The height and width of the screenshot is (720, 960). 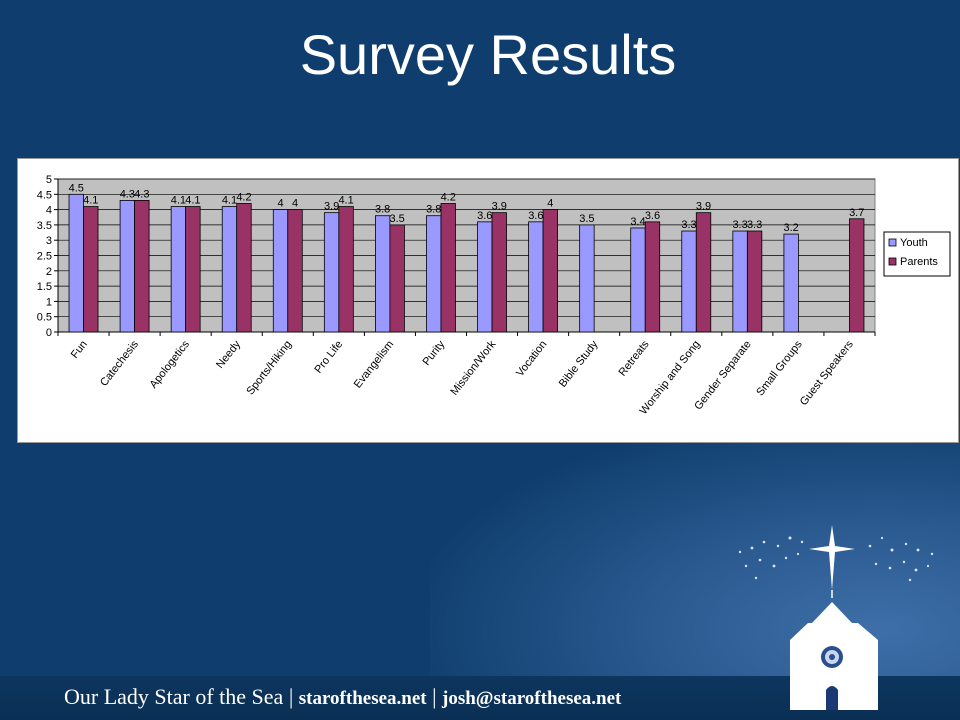 What do you see at coordinates (434, 353) in the screenshot?
I see `x-tick-label: Purity` at bounding box center [434, 353].